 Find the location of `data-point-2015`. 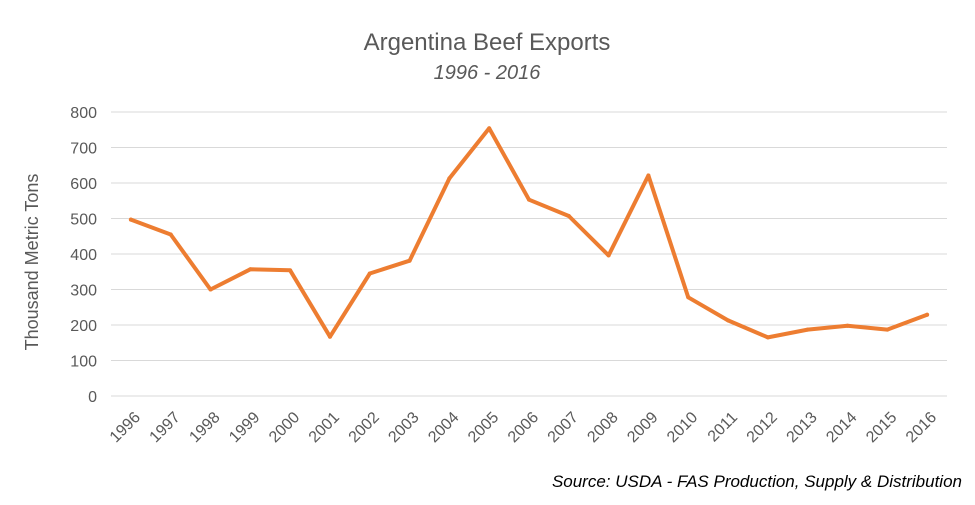

data-point-2015 is located at coordinates (887, 329).